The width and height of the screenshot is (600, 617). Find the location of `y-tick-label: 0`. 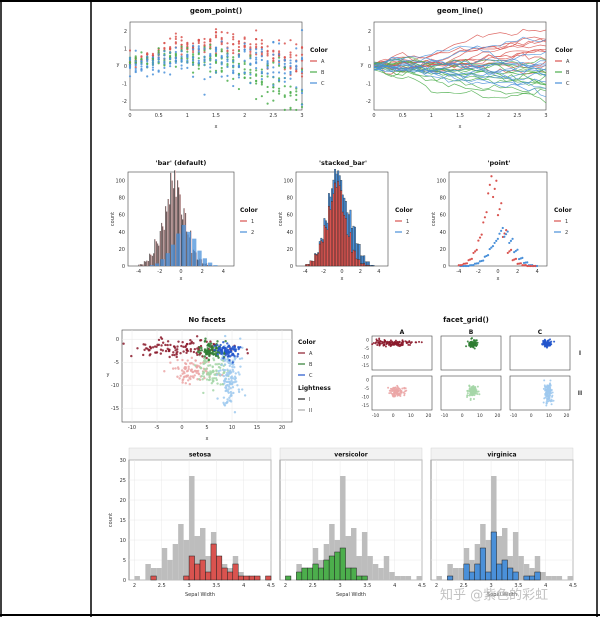

y-tick-label: 0 is located at coordinates (123, 267).